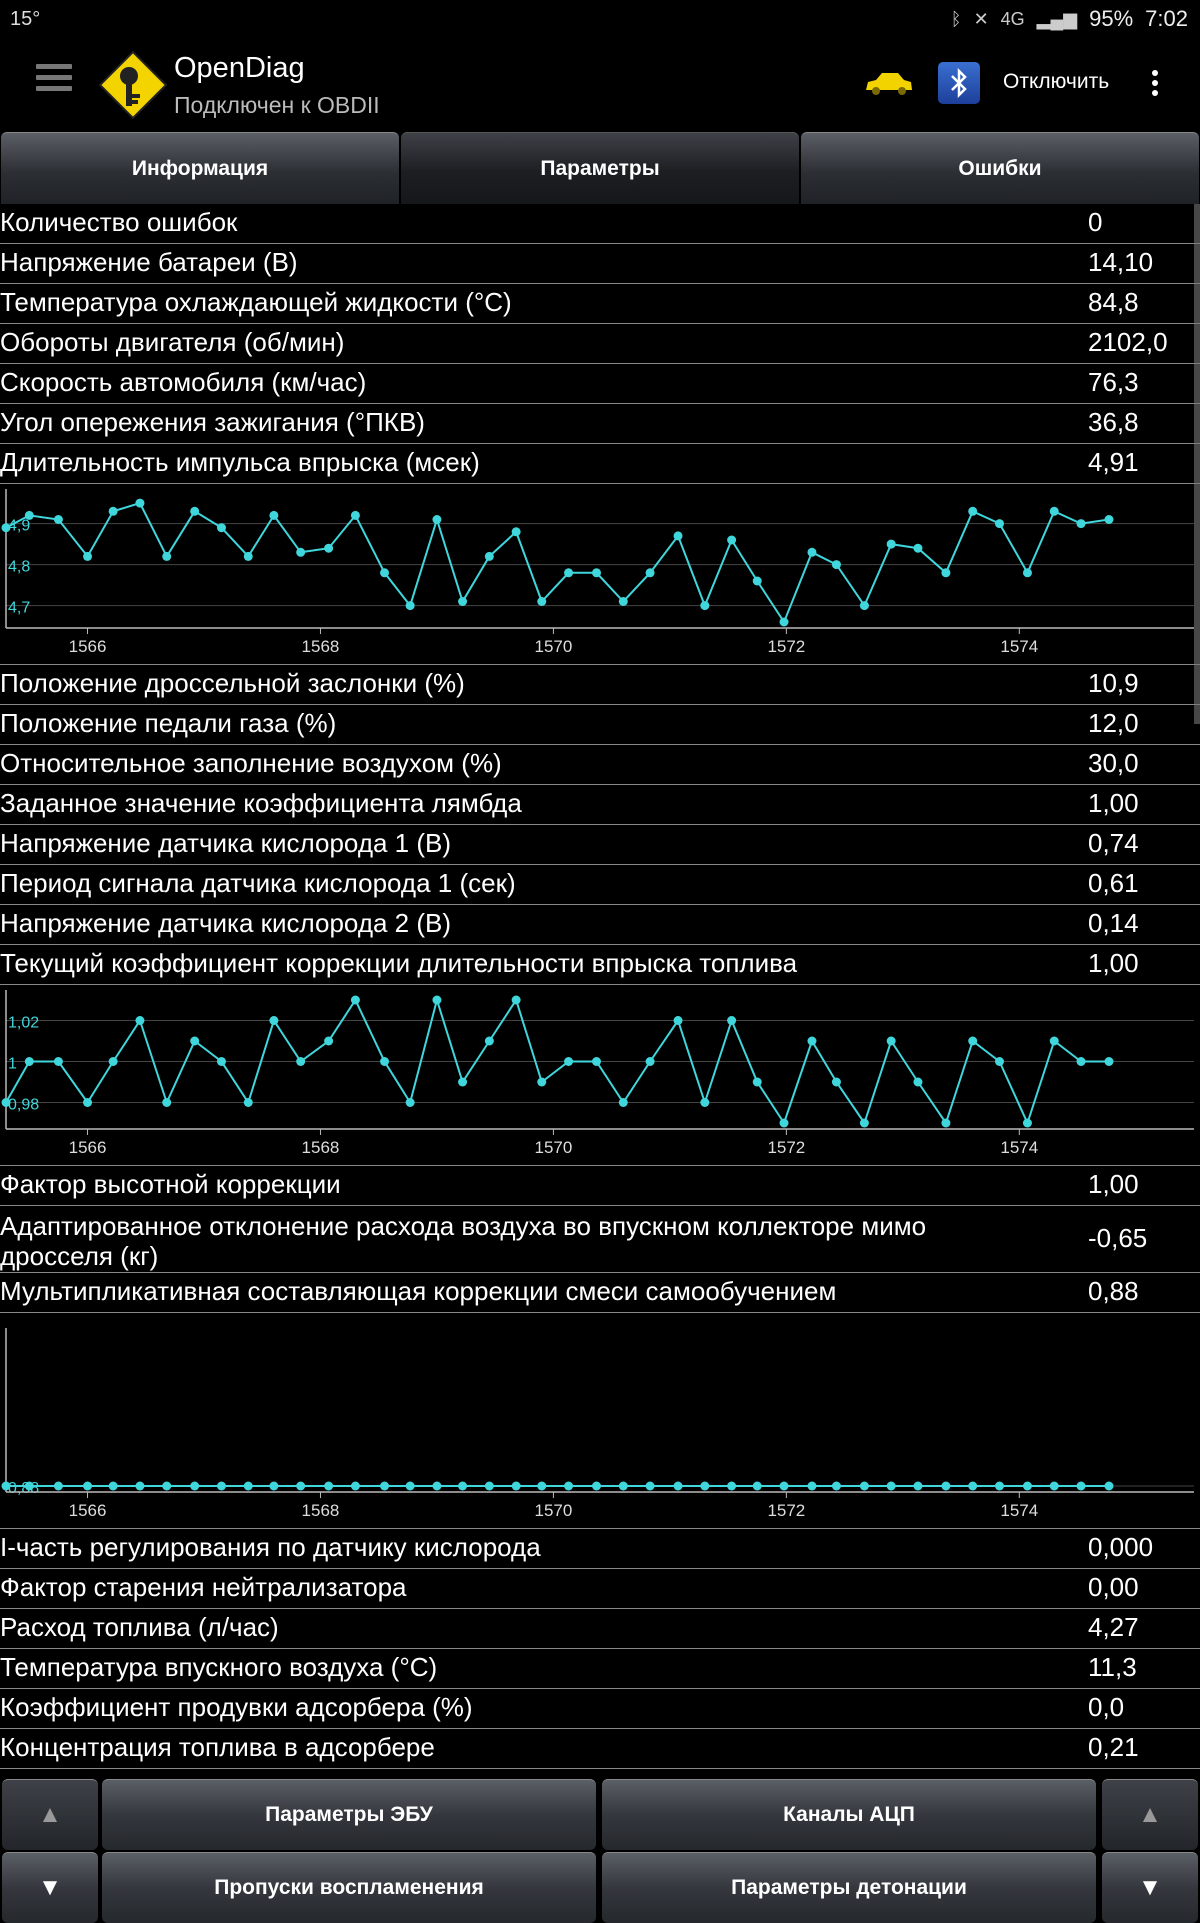 This screenshot has width=1200, height=1923. What do you see at coordinates (1150, 1814) in the screenshot?
I see `scroll-up-right-button: ▲` at bounding box center [1150, 1814].